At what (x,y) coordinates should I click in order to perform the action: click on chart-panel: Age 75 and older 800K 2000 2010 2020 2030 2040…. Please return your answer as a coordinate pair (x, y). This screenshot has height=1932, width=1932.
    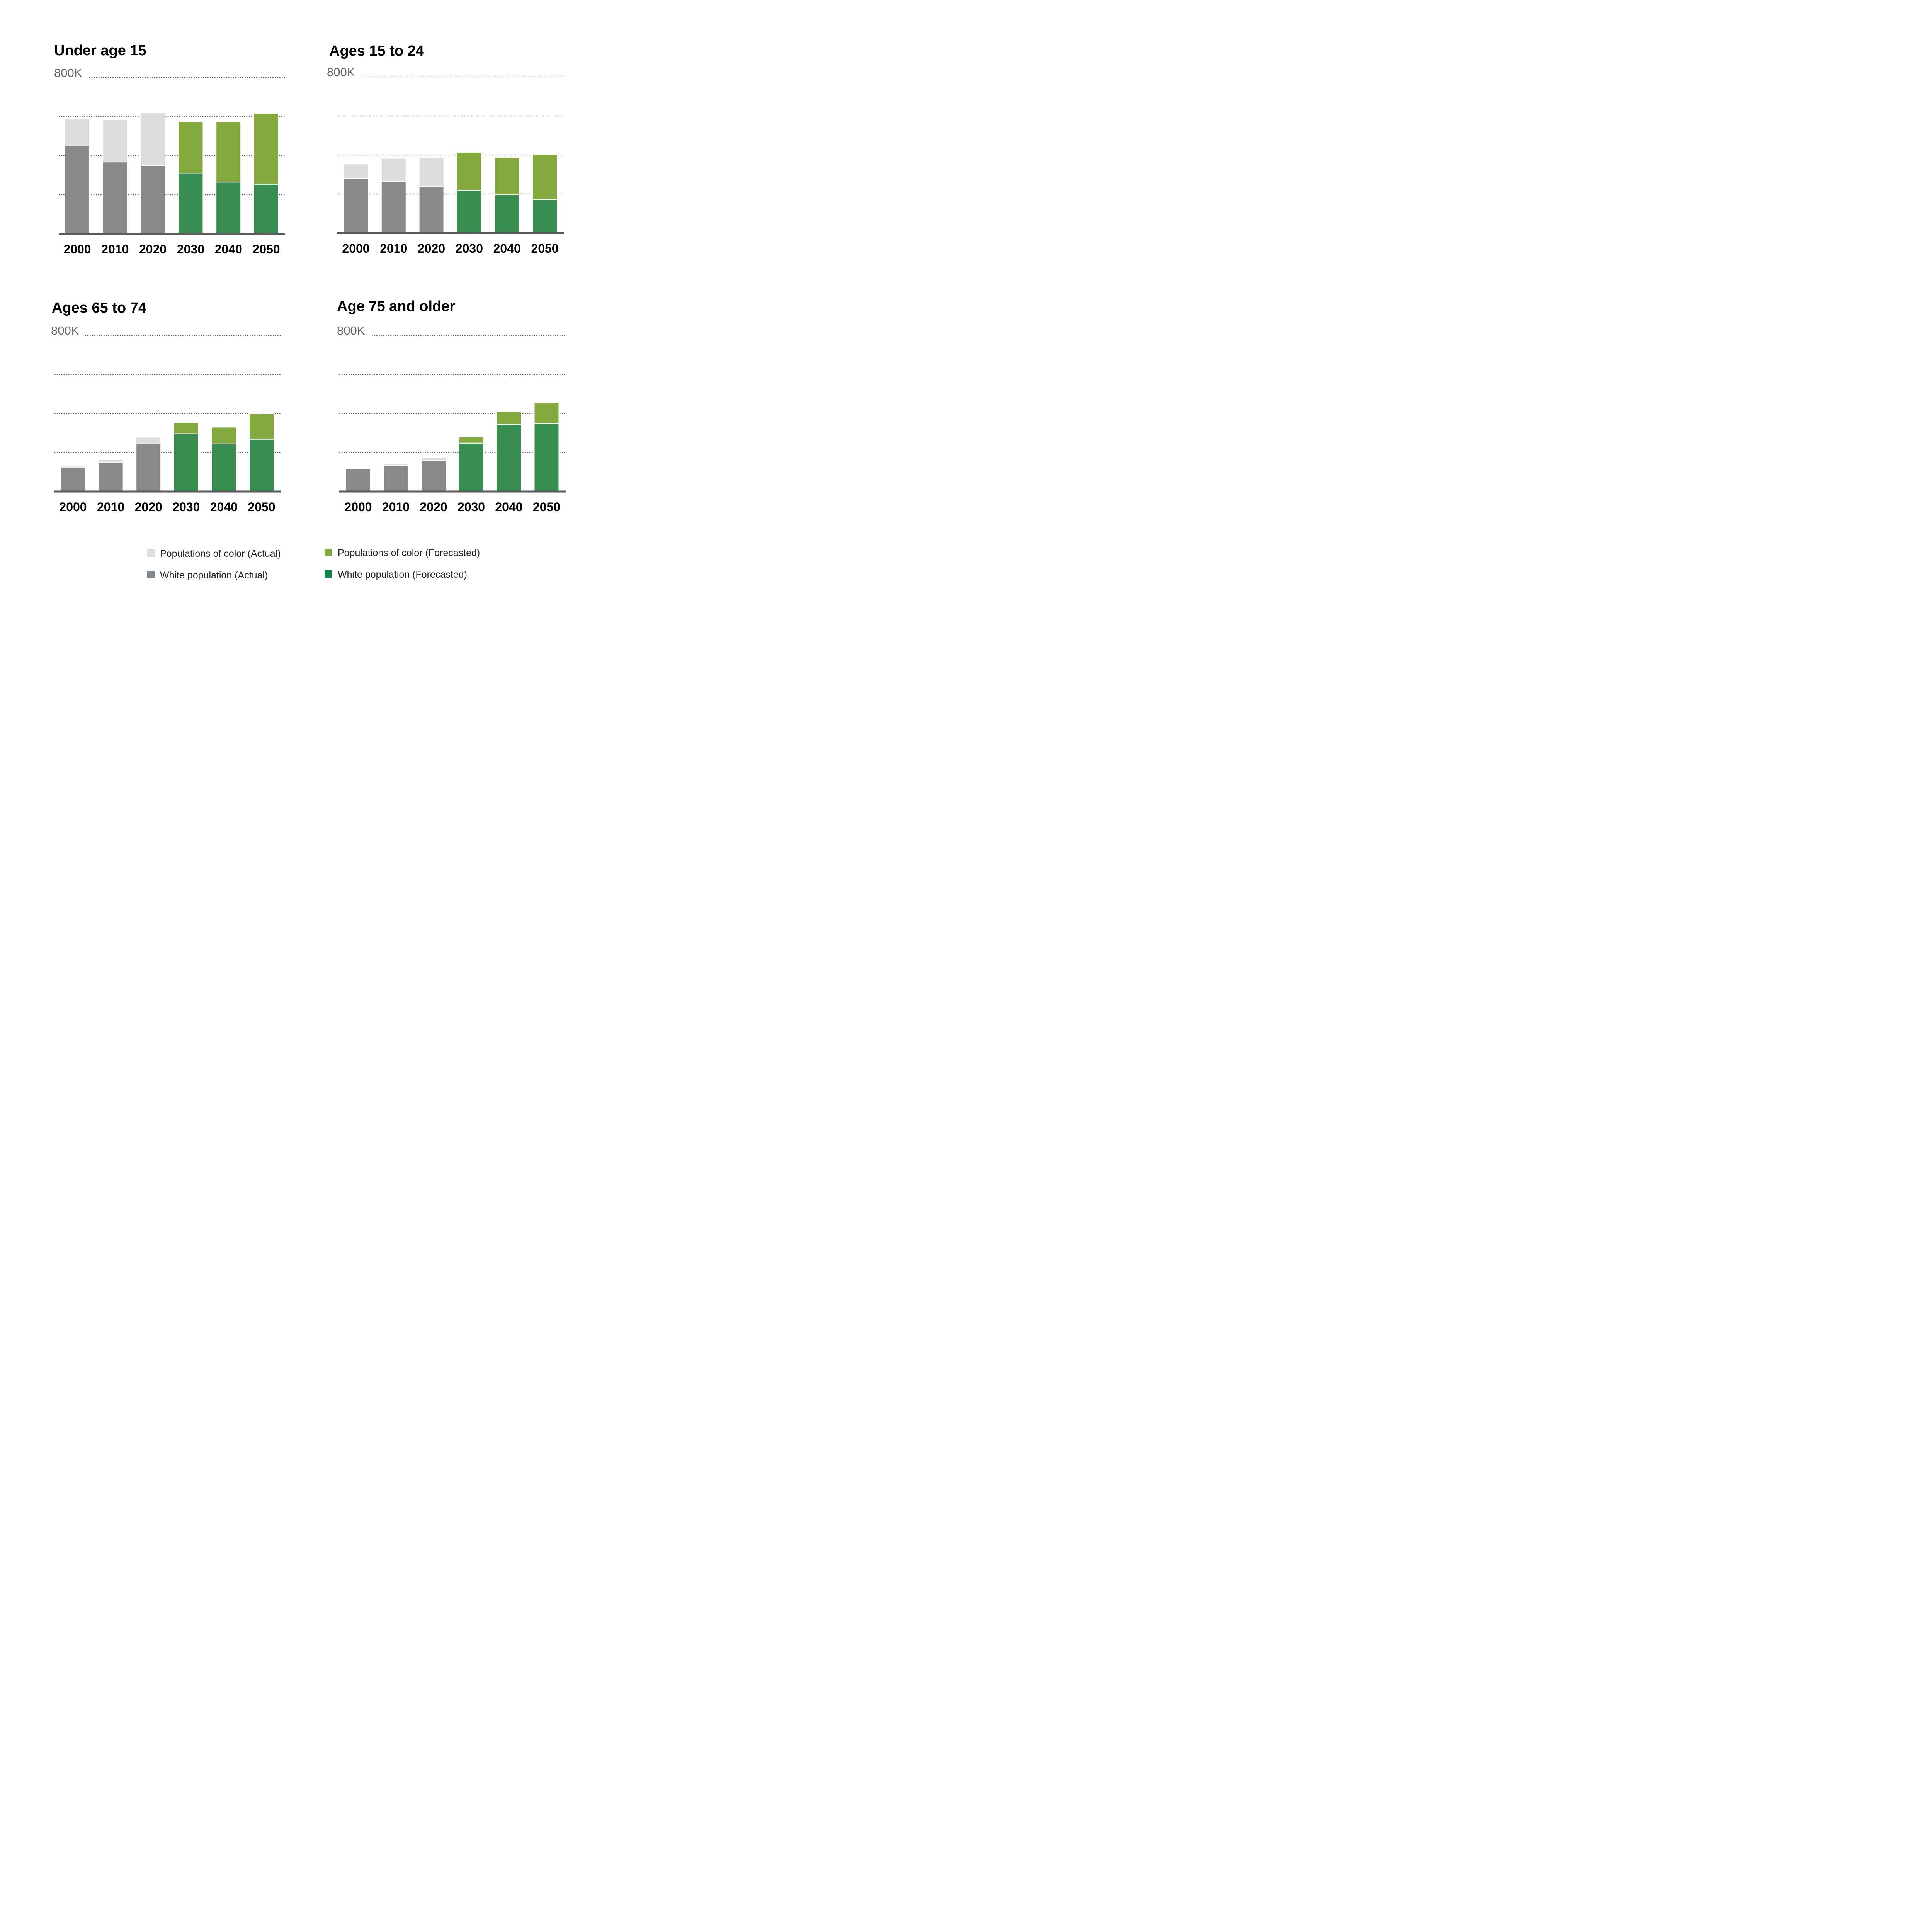
    Looking at the image, I should click on (452, 406).